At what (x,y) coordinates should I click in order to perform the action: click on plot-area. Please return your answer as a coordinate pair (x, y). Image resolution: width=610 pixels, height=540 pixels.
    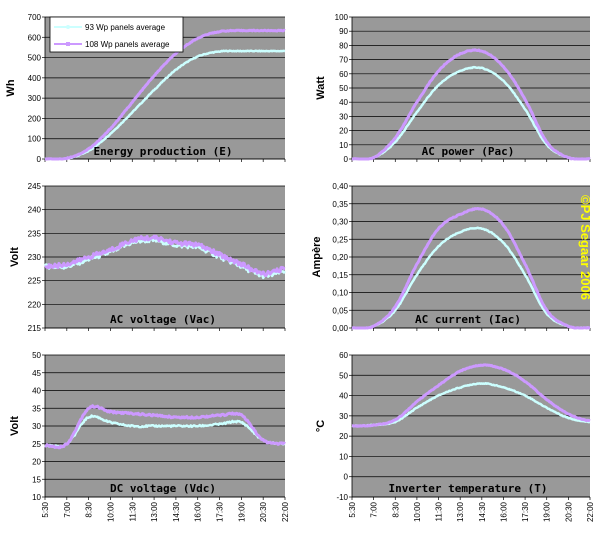
    Looking at the image, I should click on (471, 426).